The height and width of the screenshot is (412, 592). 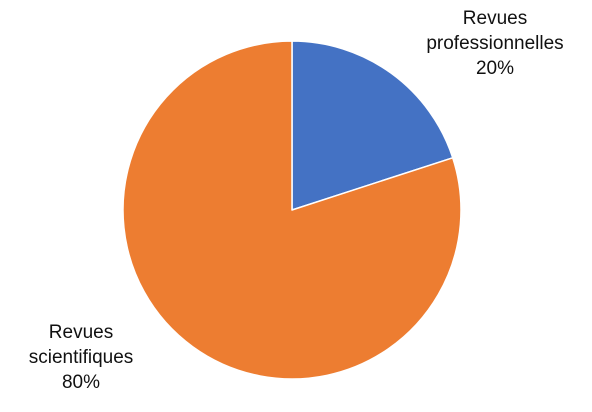 What do you see at coordinates (81, 382) in the screenshot?
I see `slice-value-label: 80%` at bounding box center [81, 382].